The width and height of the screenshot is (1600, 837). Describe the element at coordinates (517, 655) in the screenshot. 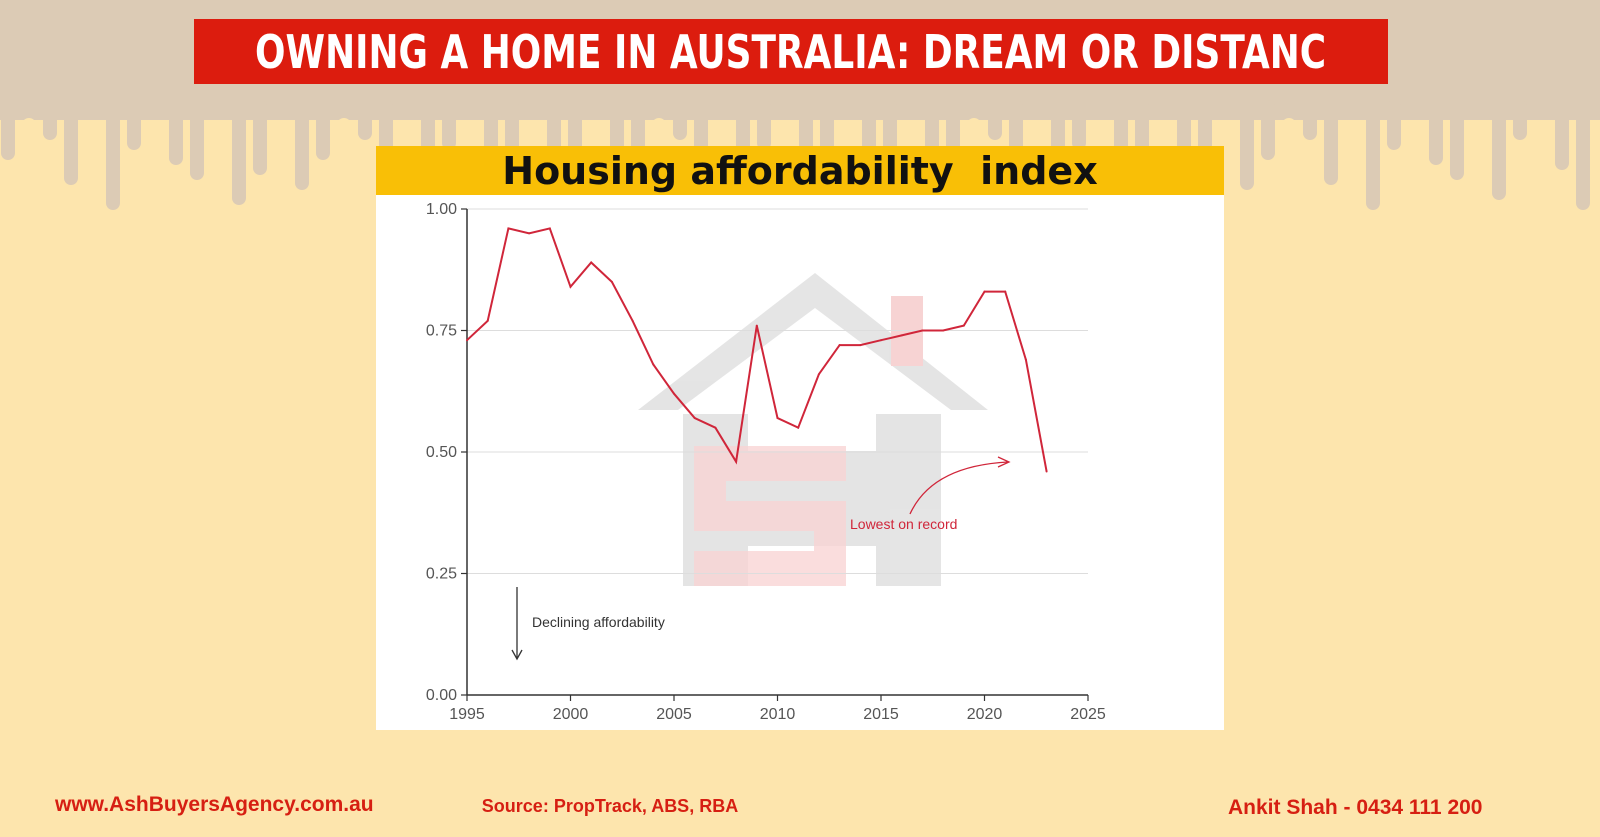

I see `declining-arrow-head` at that location.